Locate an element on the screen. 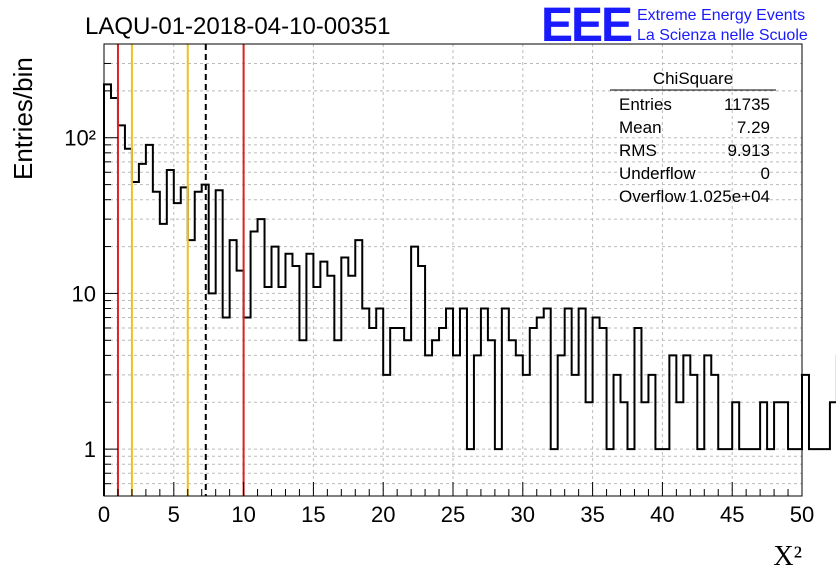 The height and width of the screenshot is (572, 836). logo-line-2: La Scienza nelle Scuole is located at coordinates (722, 35).